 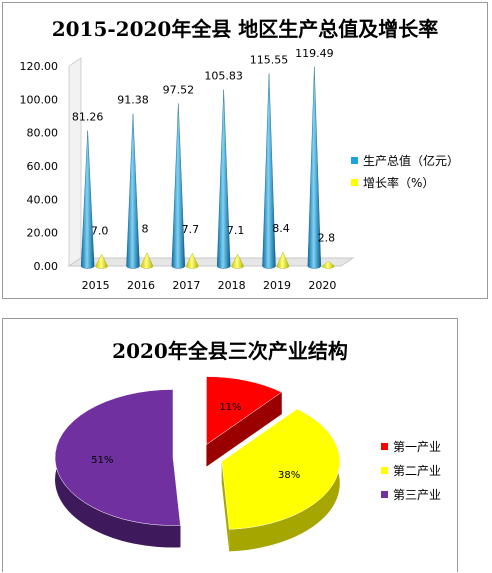 What do you see at coordinates (46, 266) in the screenshot?
I see `y-tick-label: 0.00` at bounding box center [46, 266].